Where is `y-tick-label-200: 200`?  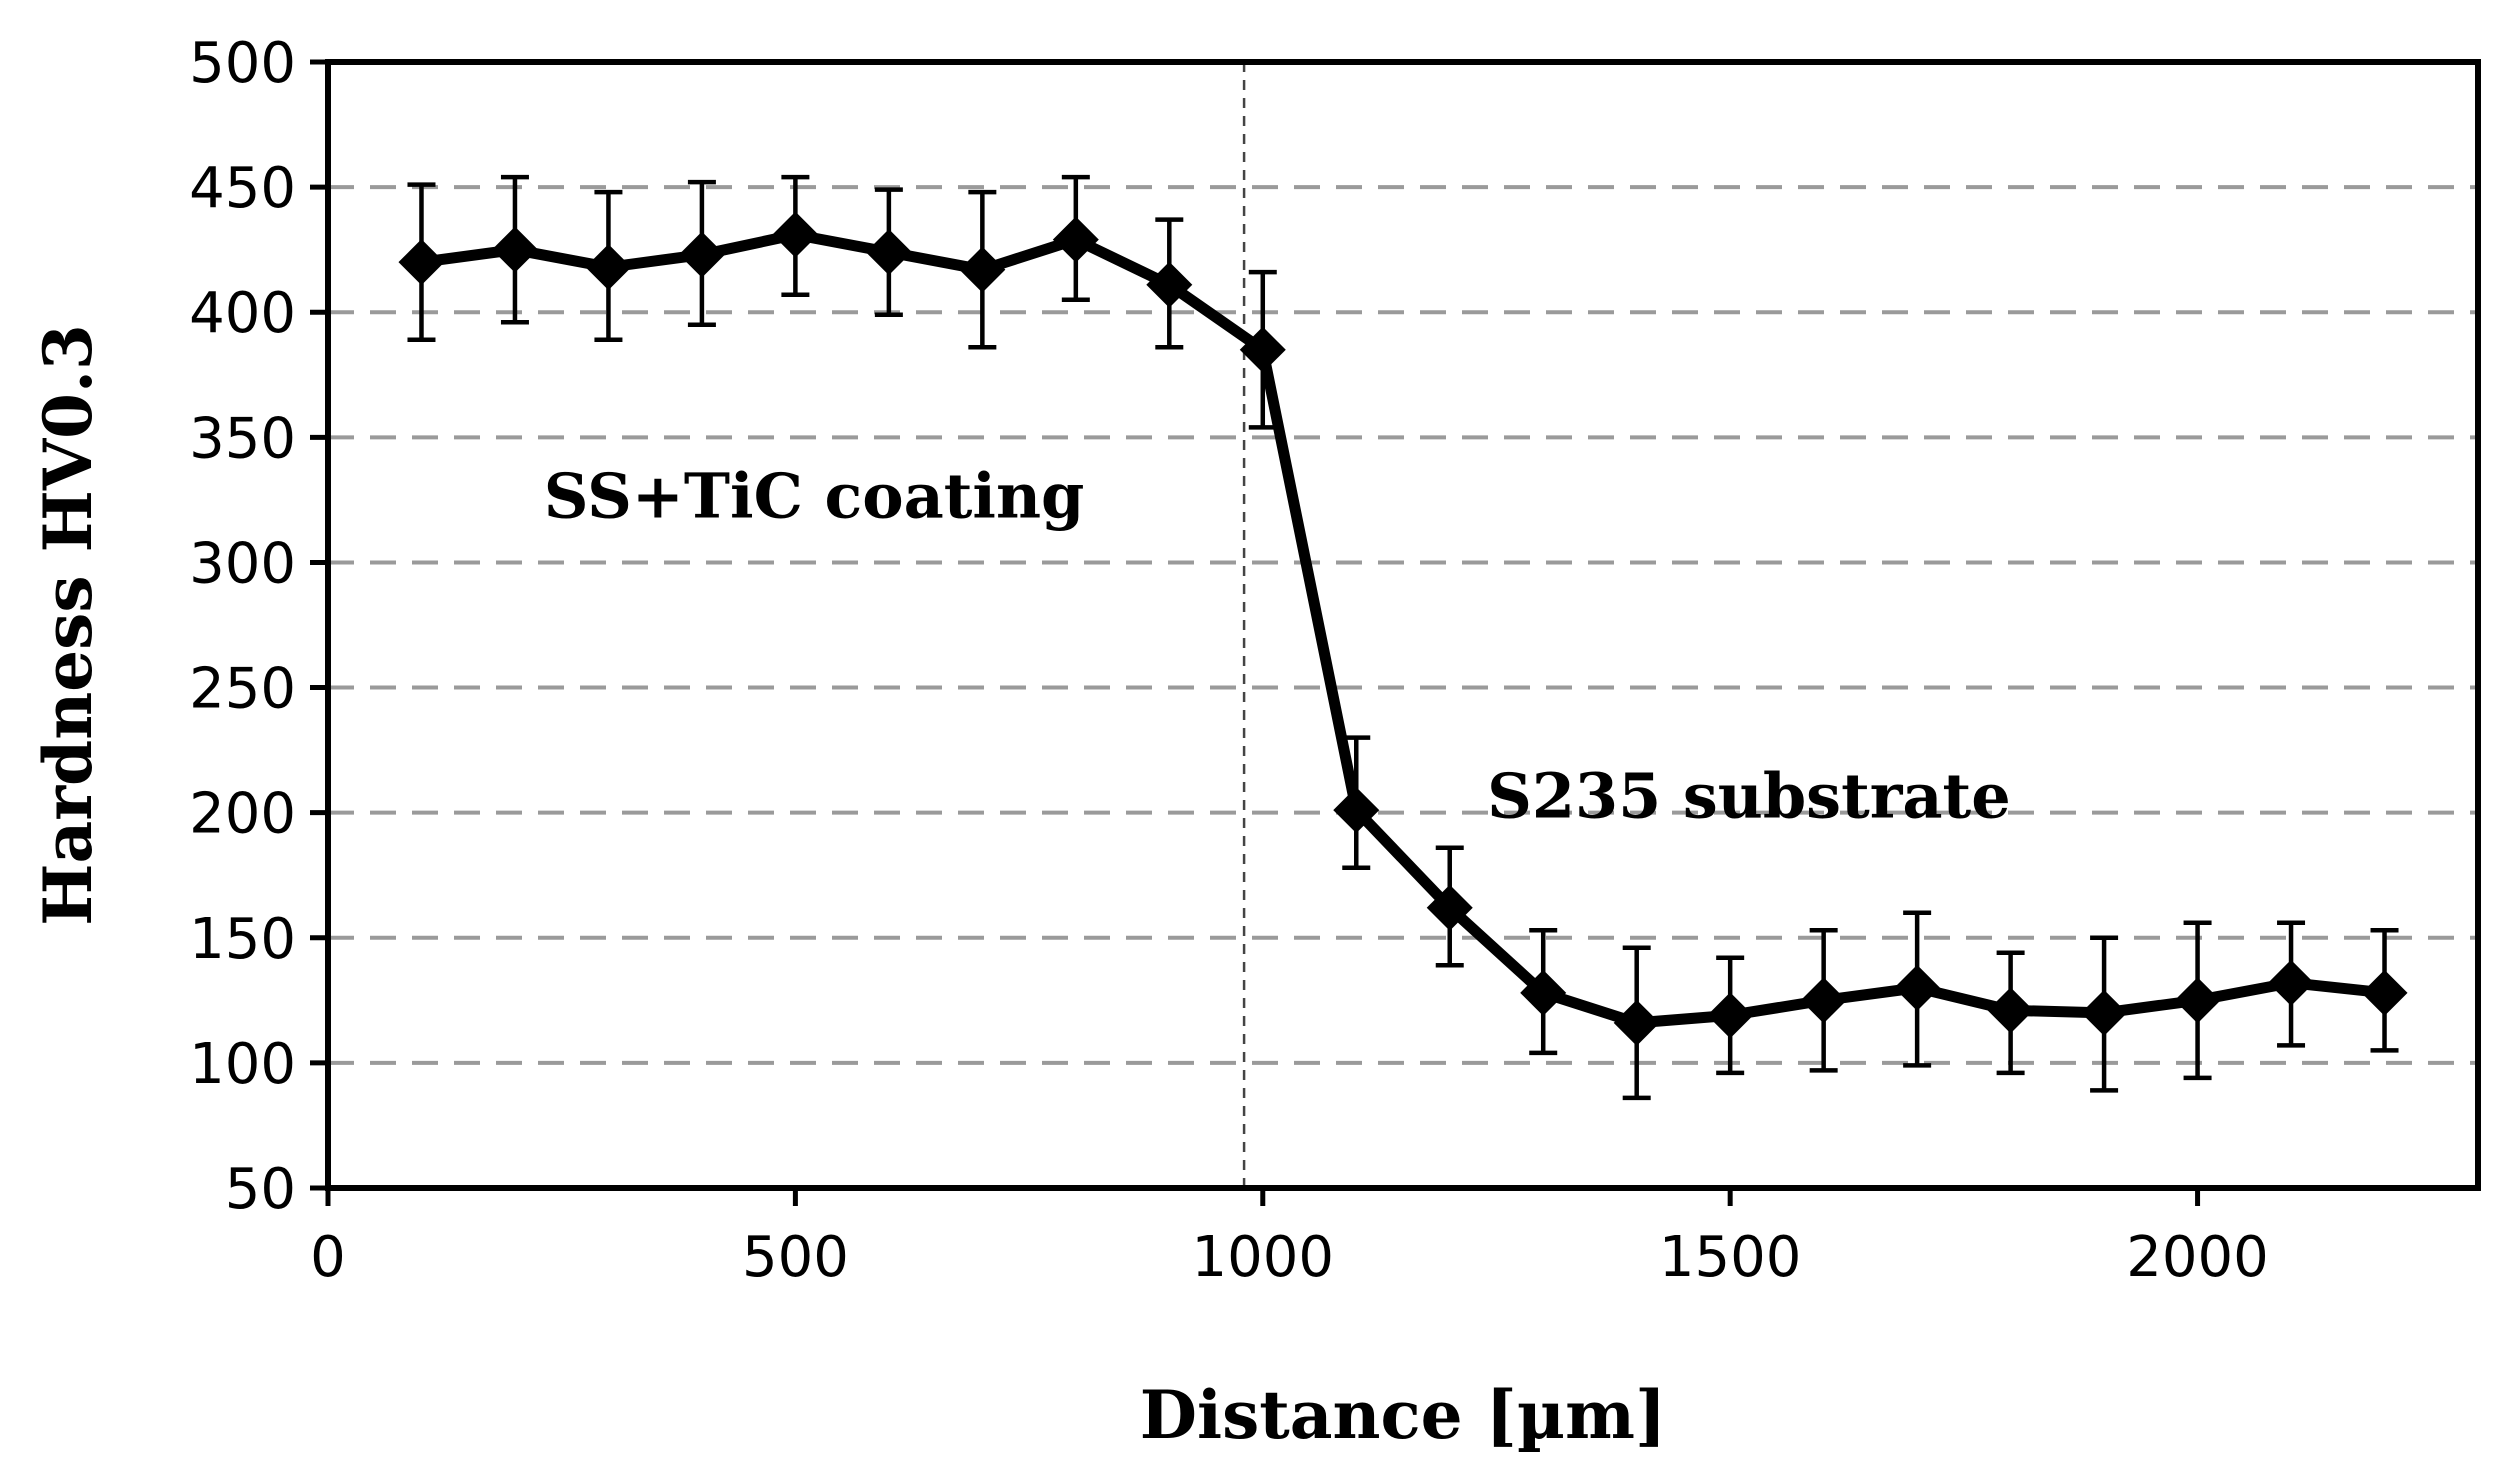 y-tick-label-200: 200 is located at coordinates (242, 814).